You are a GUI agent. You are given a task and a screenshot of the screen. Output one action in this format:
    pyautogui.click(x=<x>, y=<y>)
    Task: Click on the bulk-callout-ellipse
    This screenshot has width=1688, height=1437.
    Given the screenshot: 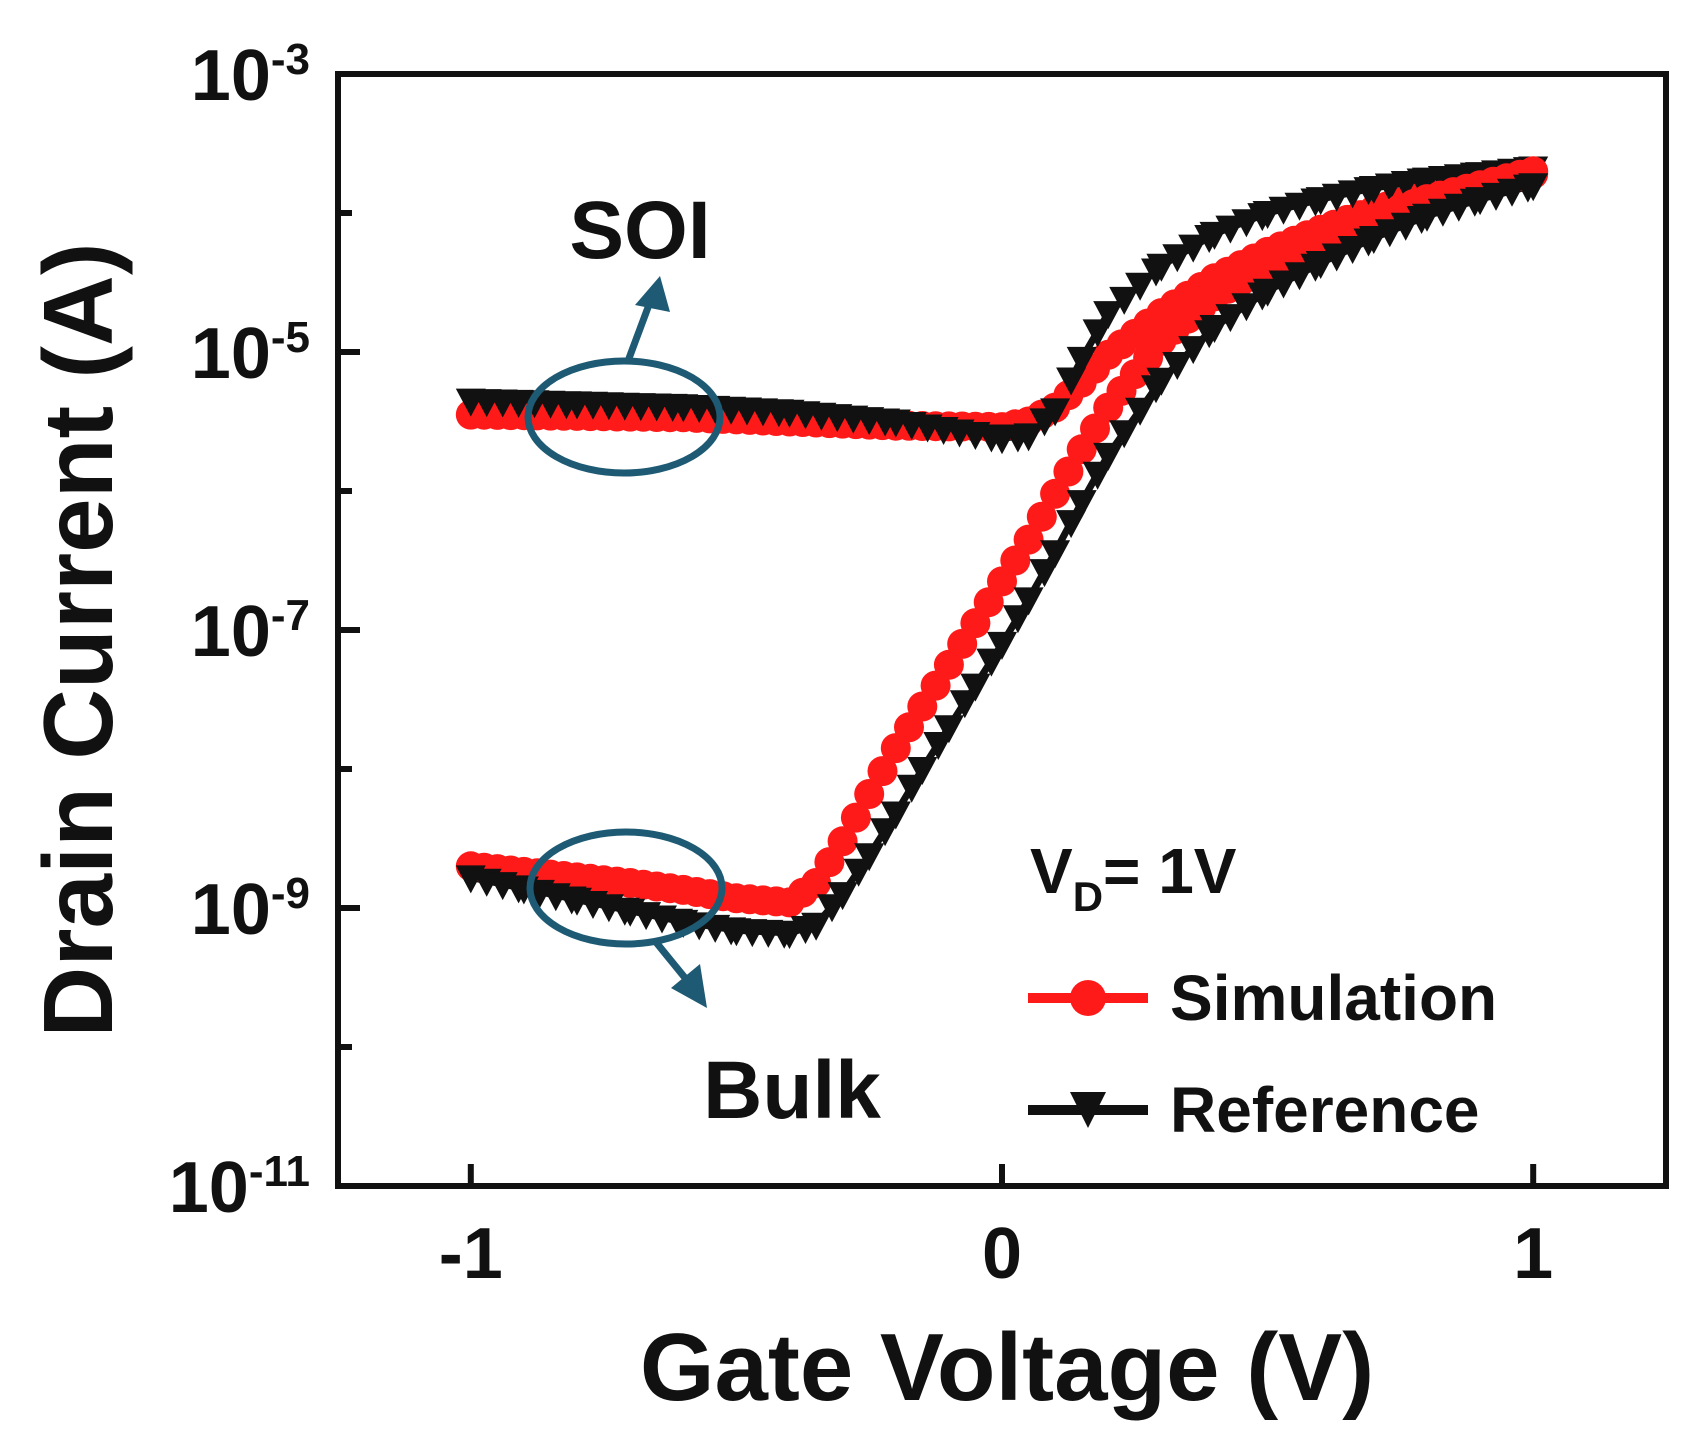 What is the action you would take?
    pyautogui.click(x=626, y=888)
    